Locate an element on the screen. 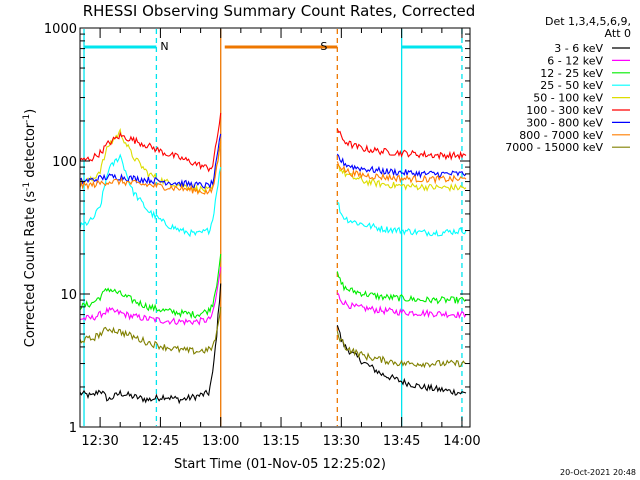 This screenshot has height=480, width=640. y-label-sup-1: -1 is located at coordinates (27, 186).